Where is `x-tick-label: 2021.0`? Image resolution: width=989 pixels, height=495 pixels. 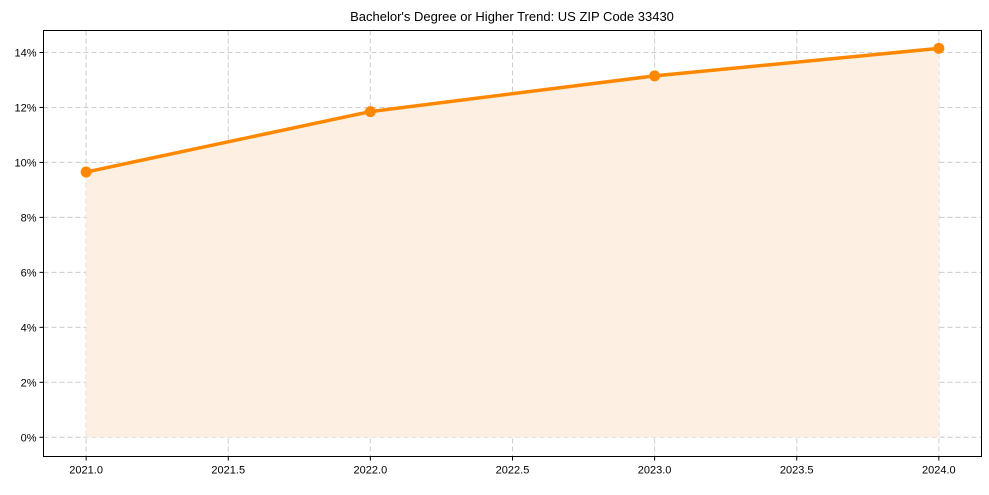 x-tick-label: 2021.0 is located at coordinates (86, 471).